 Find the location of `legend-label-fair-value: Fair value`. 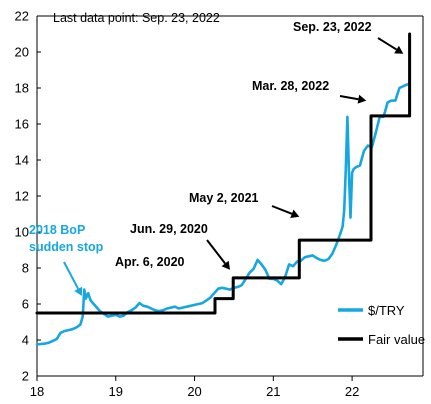

legend-label-fair-value: Fair value is located at coordinates (396, 339).